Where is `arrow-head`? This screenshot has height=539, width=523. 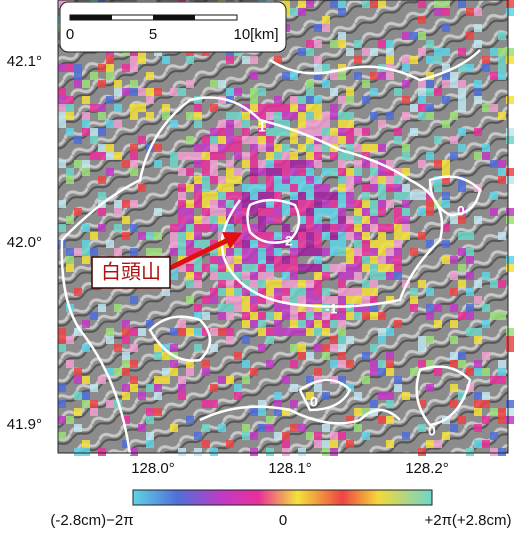 arrow-head is located at coordinates (232, 240).